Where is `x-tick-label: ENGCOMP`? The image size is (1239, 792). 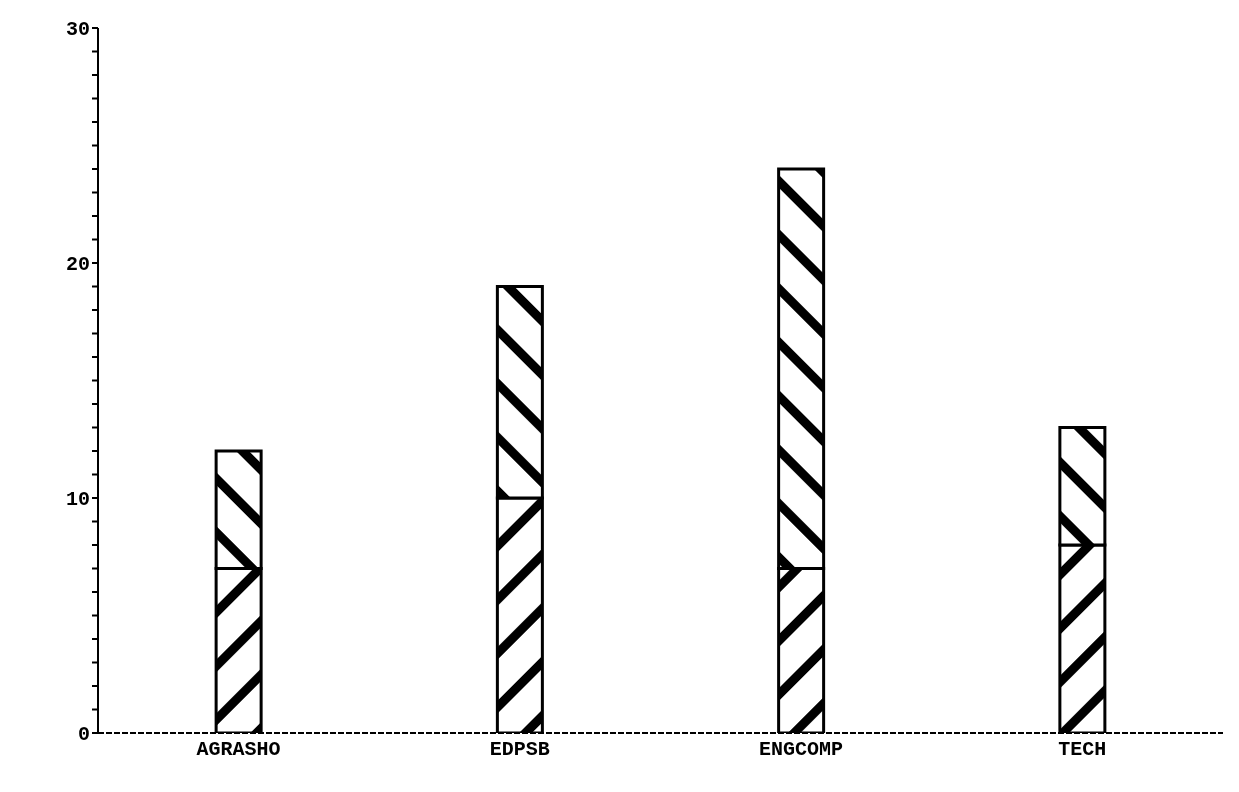
x-tick-label: ENGCOMP is located at coordinates (801, 750).